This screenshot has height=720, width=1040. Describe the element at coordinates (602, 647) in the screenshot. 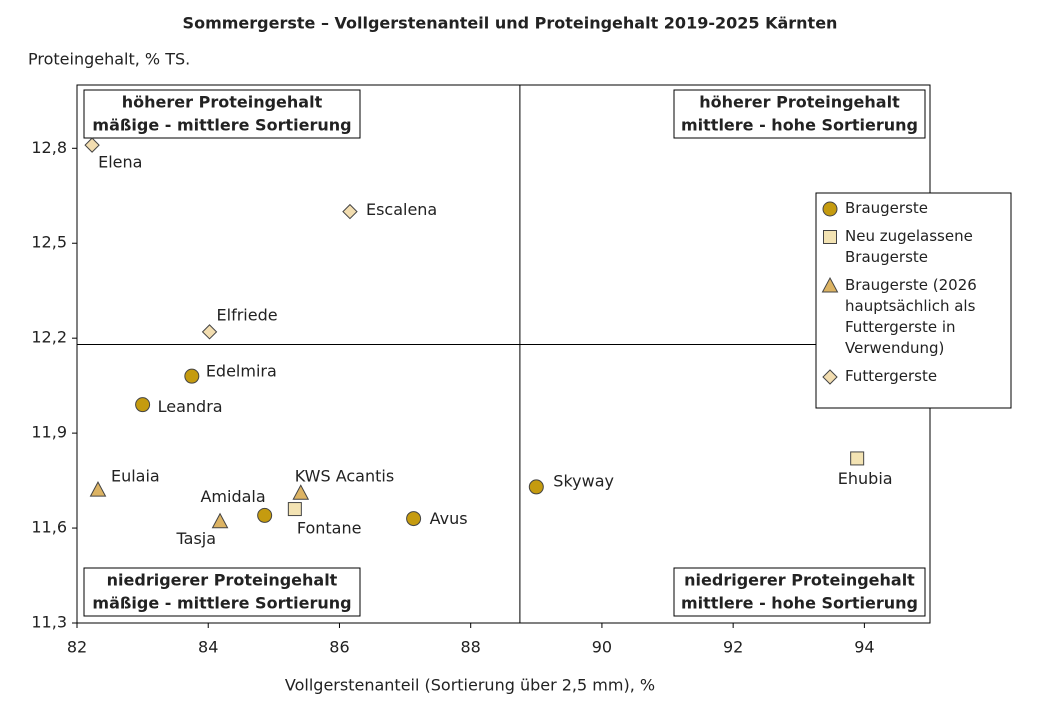

I see `x-tick-label: 90` at that location.